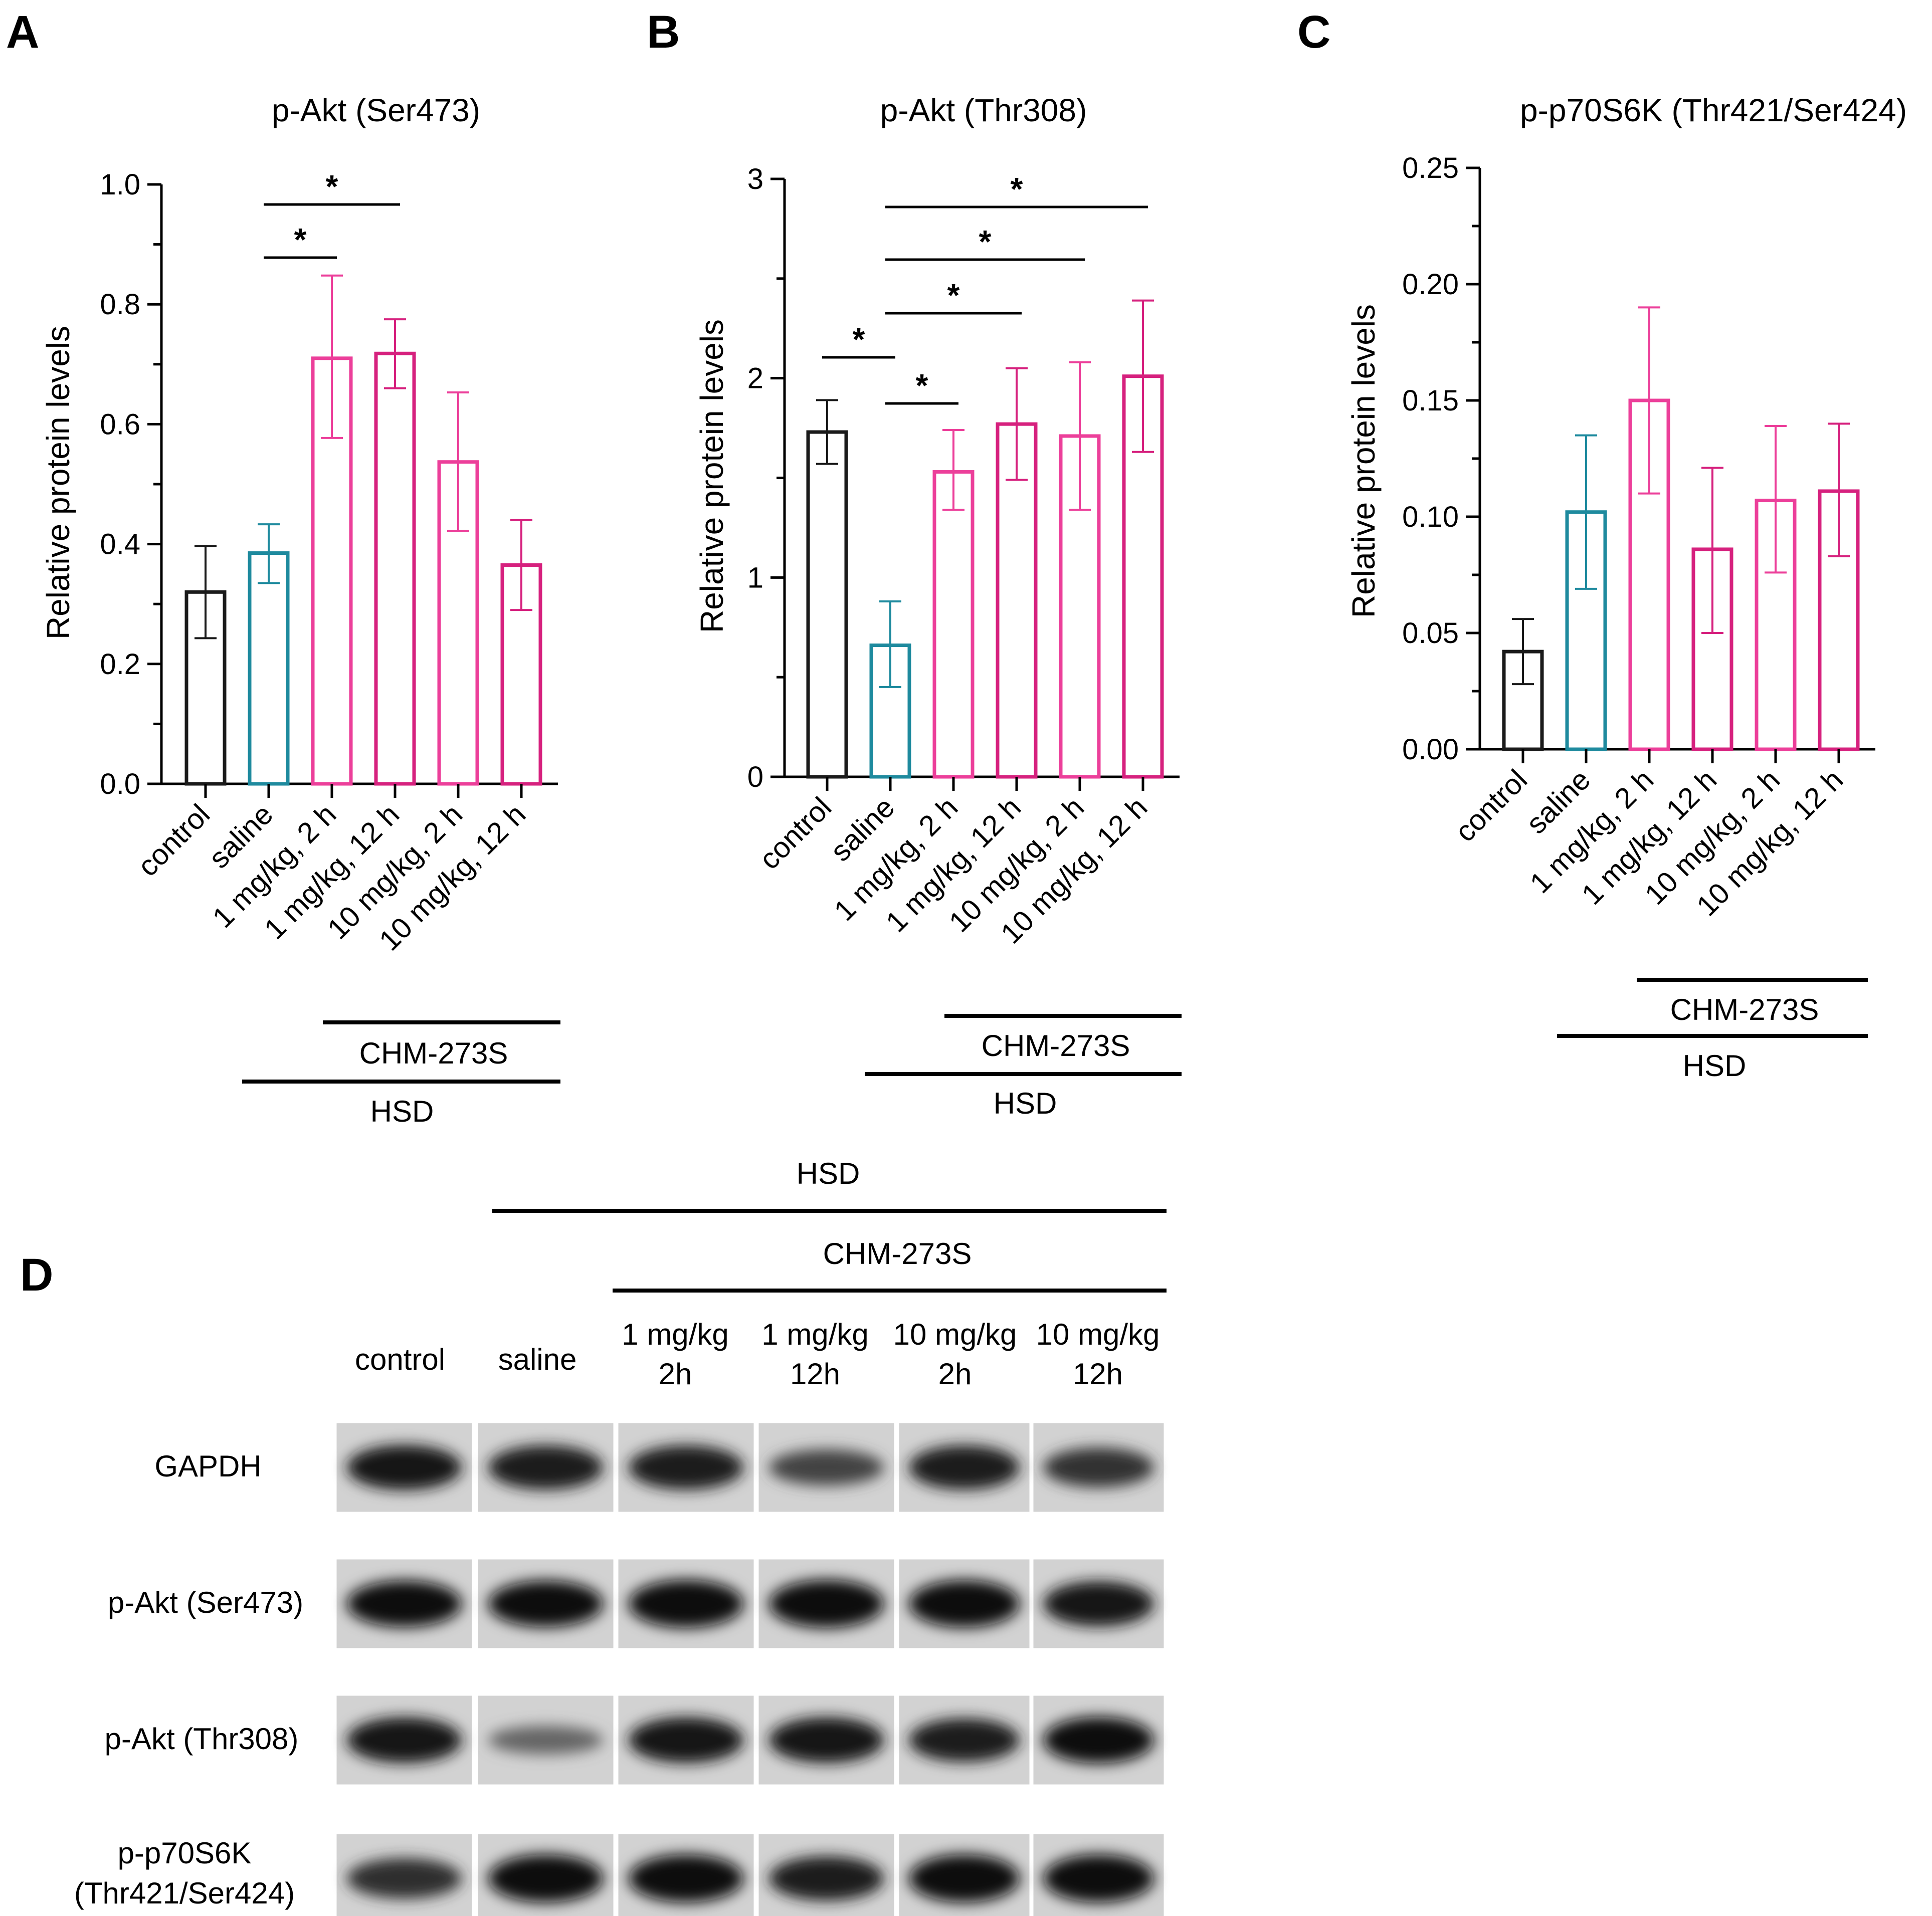 This screenshot has height=1916, width=1932. I want to click on blot-lane-label: control, so click(400, 1359).